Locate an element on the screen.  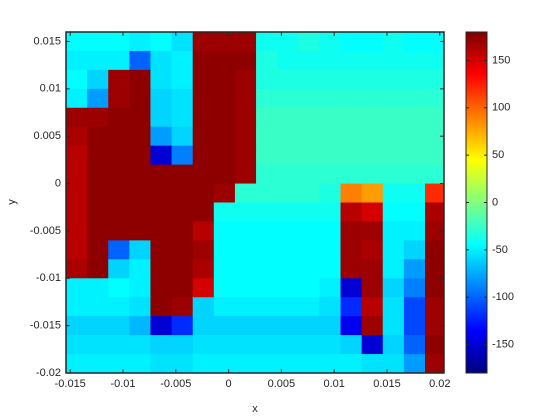
colorbar-tick-label: -50 is located at coordinates (500, 250).